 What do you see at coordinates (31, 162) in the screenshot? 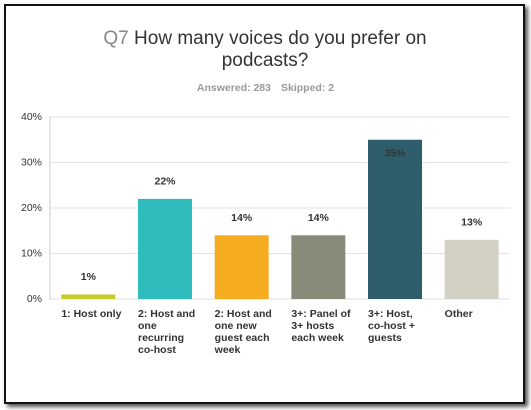
I see `y-tick-label: 30%` at bounding box center [31, 162].